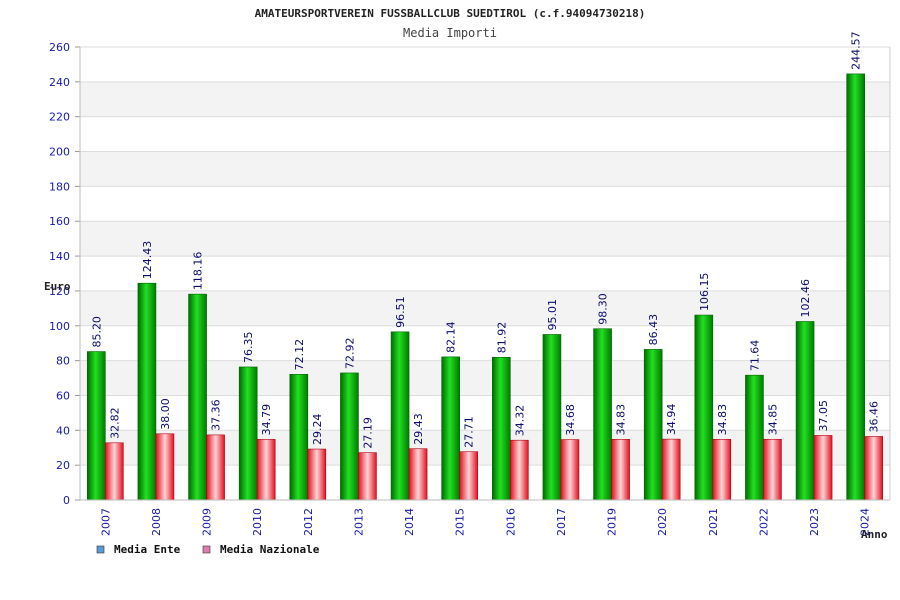  I want to click on data-label: 106.15, so click(704, 292).